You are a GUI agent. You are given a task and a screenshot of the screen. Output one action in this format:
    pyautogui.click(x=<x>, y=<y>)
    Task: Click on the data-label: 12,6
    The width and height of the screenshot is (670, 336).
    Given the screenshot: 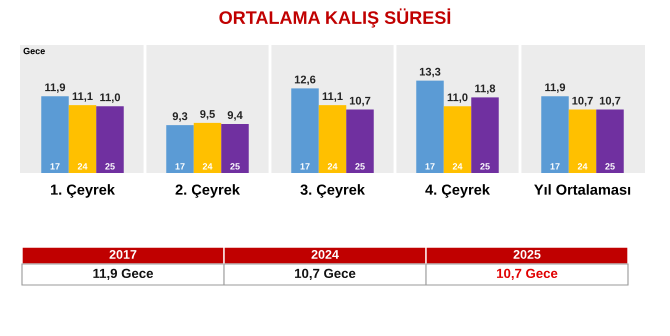 What is the action you would take?
    pyautogui.click(x=305, y=81)
    